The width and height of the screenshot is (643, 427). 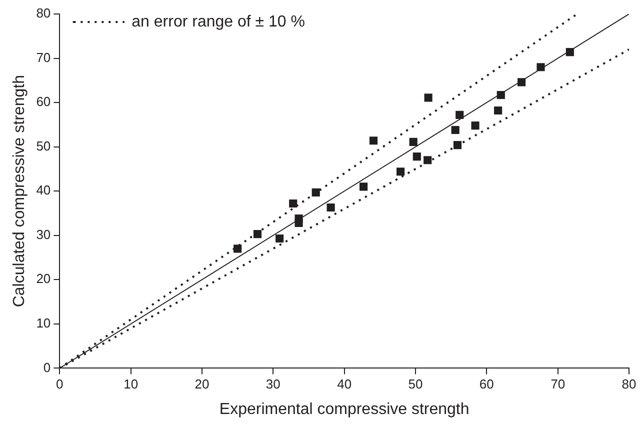 What do you see at coordinates (344, 384) in the screenshot?
I see `x-tick-label: 40` at bounding box center [344, 384].